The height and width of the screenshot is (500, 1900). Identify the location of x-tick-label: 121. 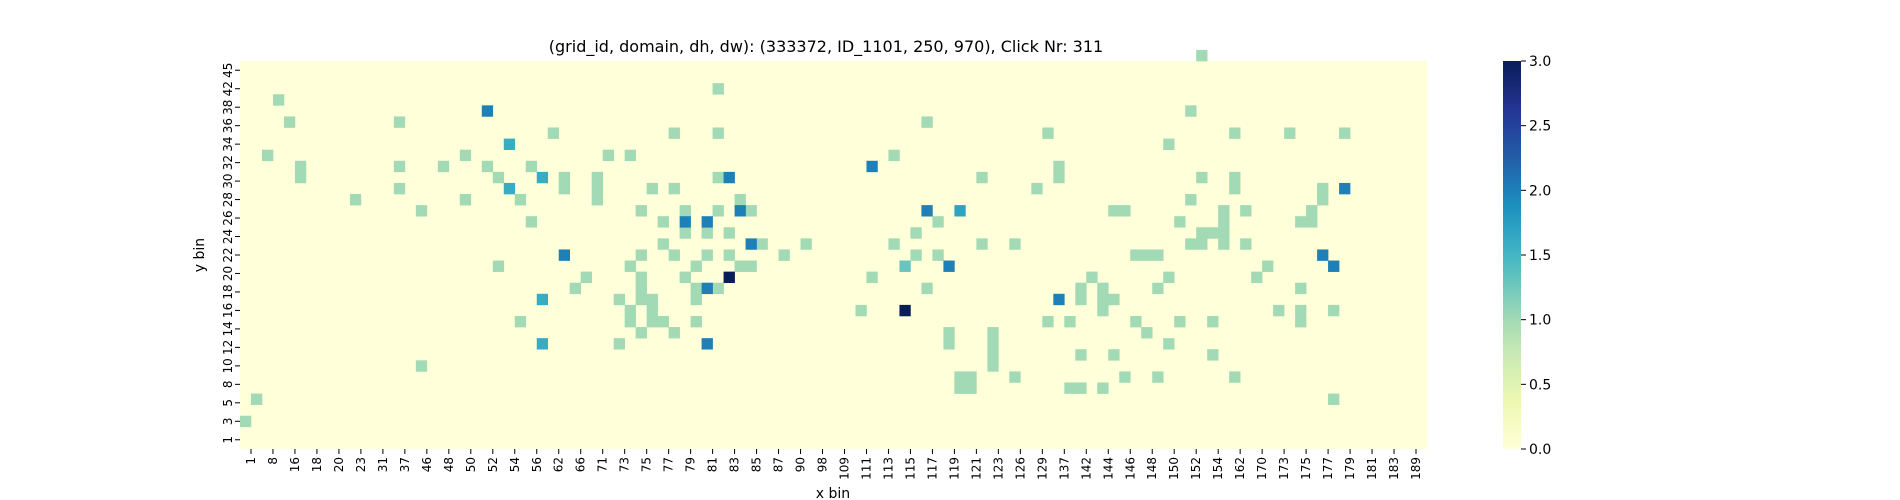
(976, 468).